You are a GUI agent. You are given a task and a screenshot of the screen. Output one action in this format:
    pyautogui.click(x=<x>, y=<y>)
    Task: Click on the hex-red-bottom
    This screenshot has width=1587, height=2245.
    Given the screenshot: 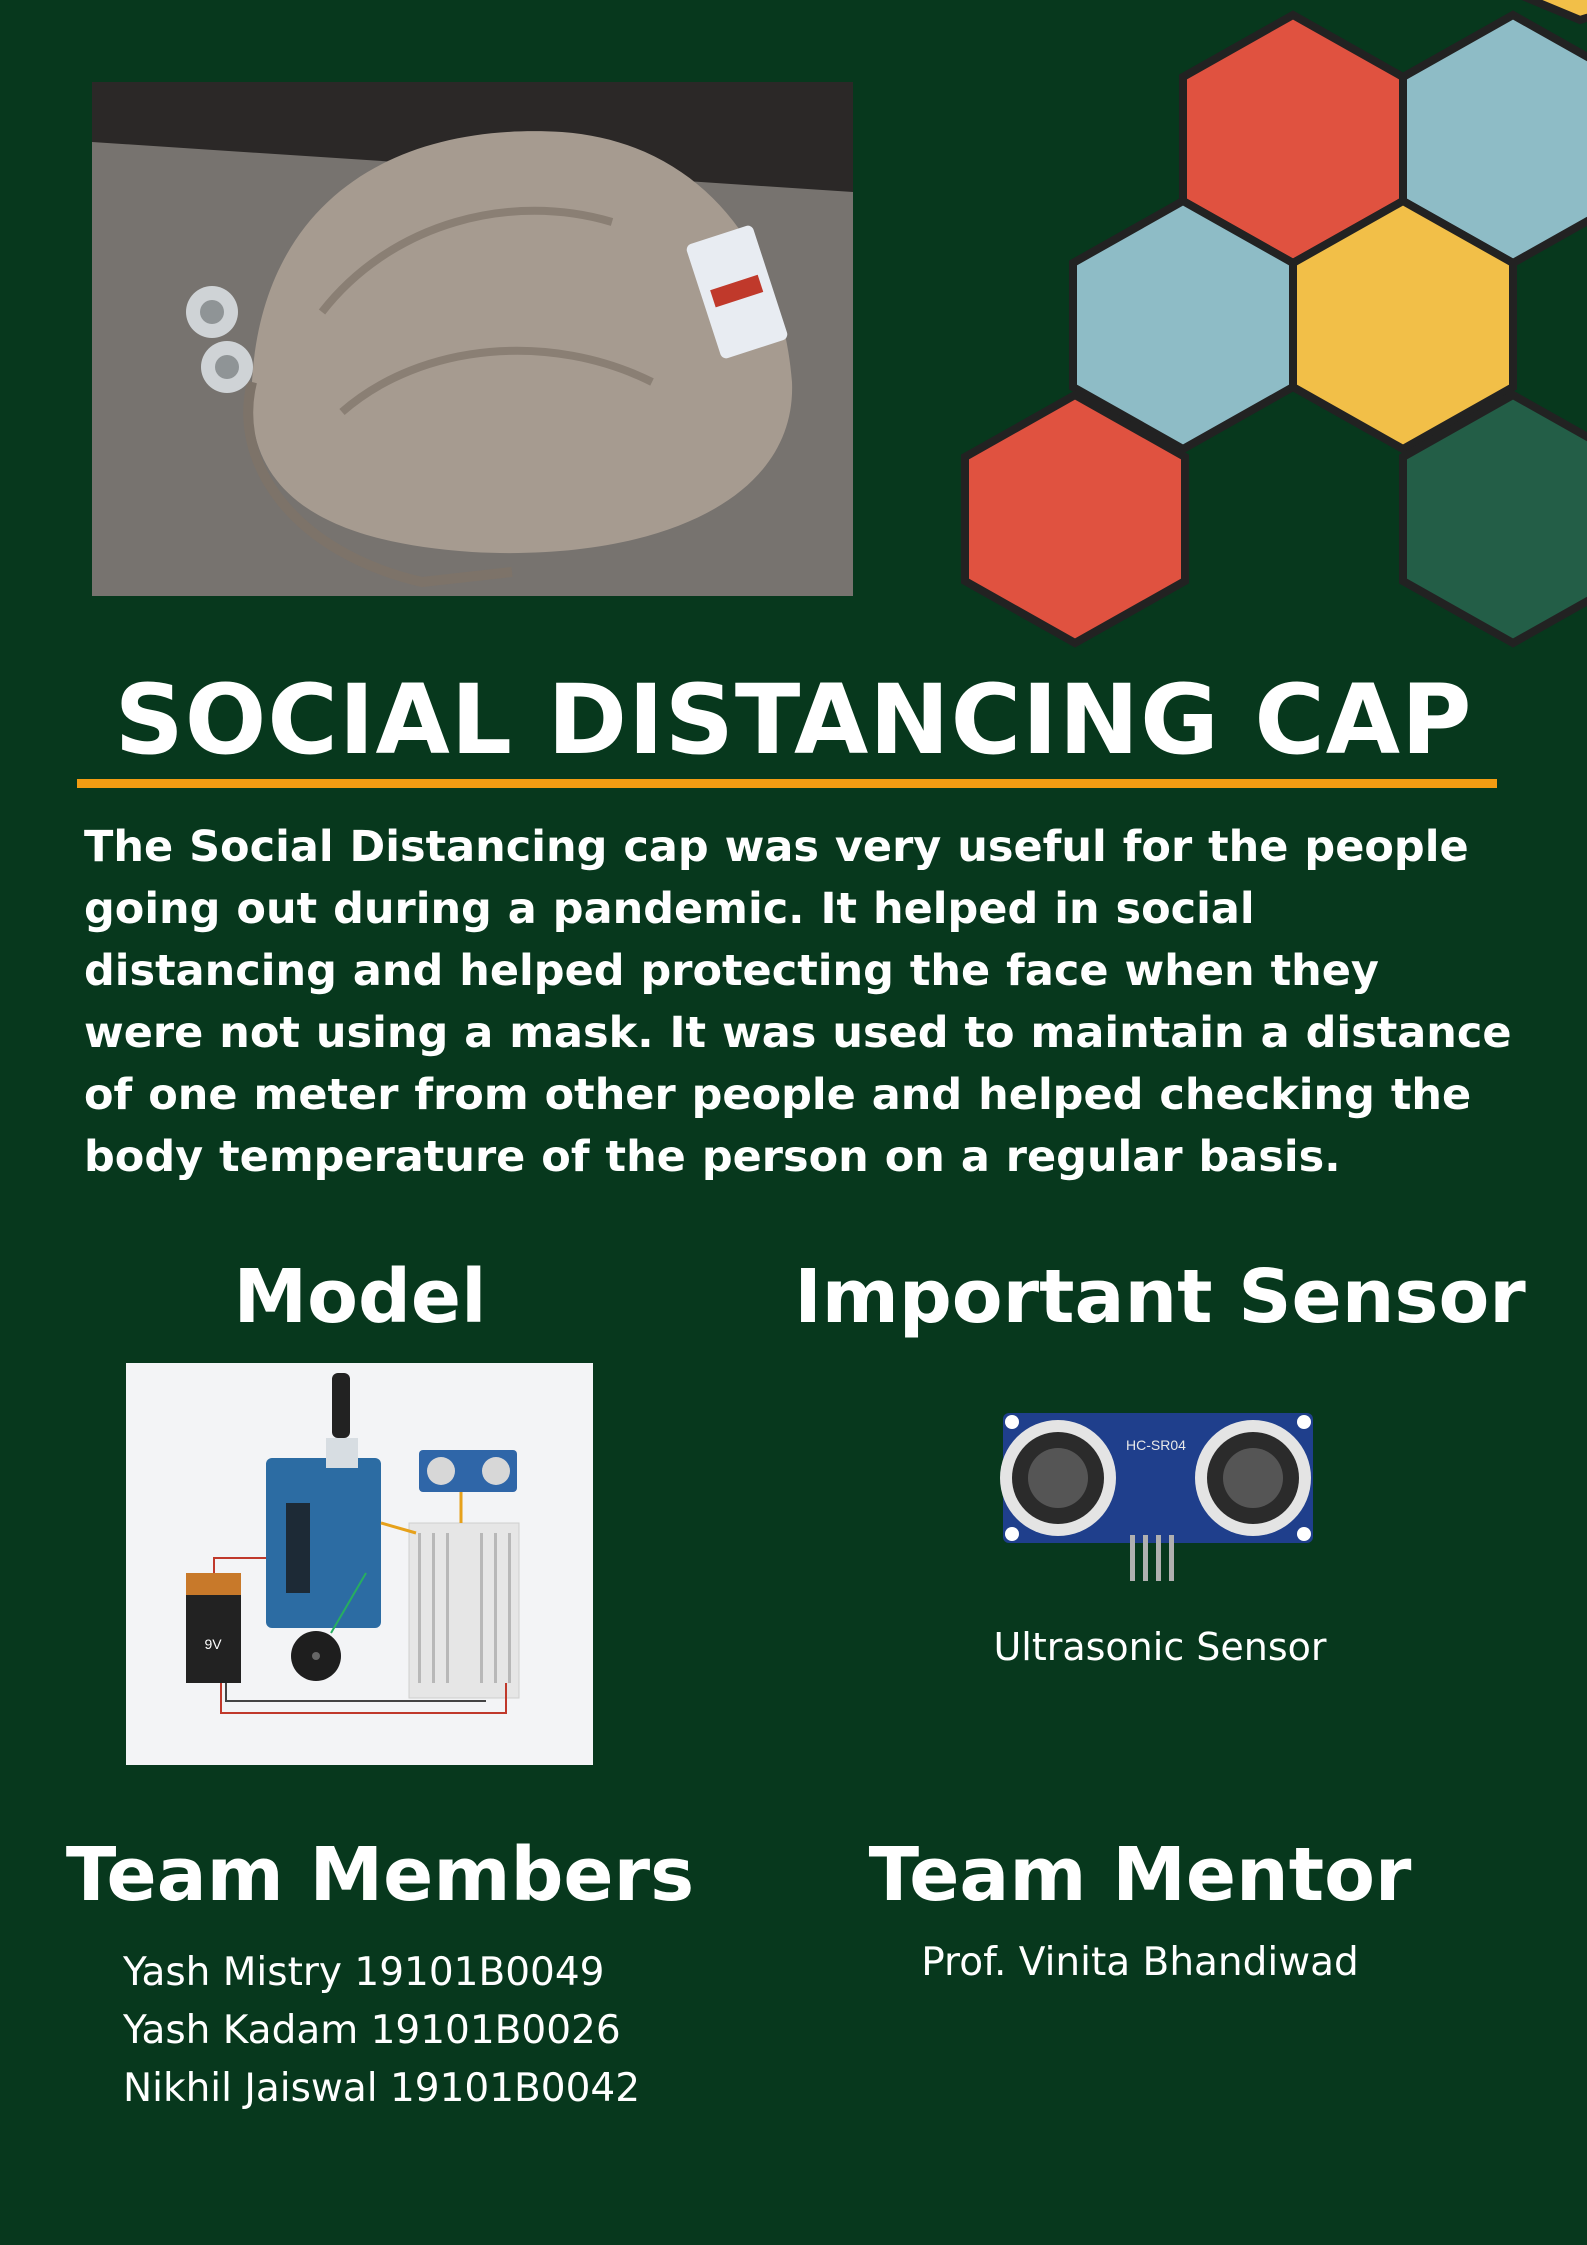 What is the action you would take?
    pyautogui.click(x=1075, y=519)
    